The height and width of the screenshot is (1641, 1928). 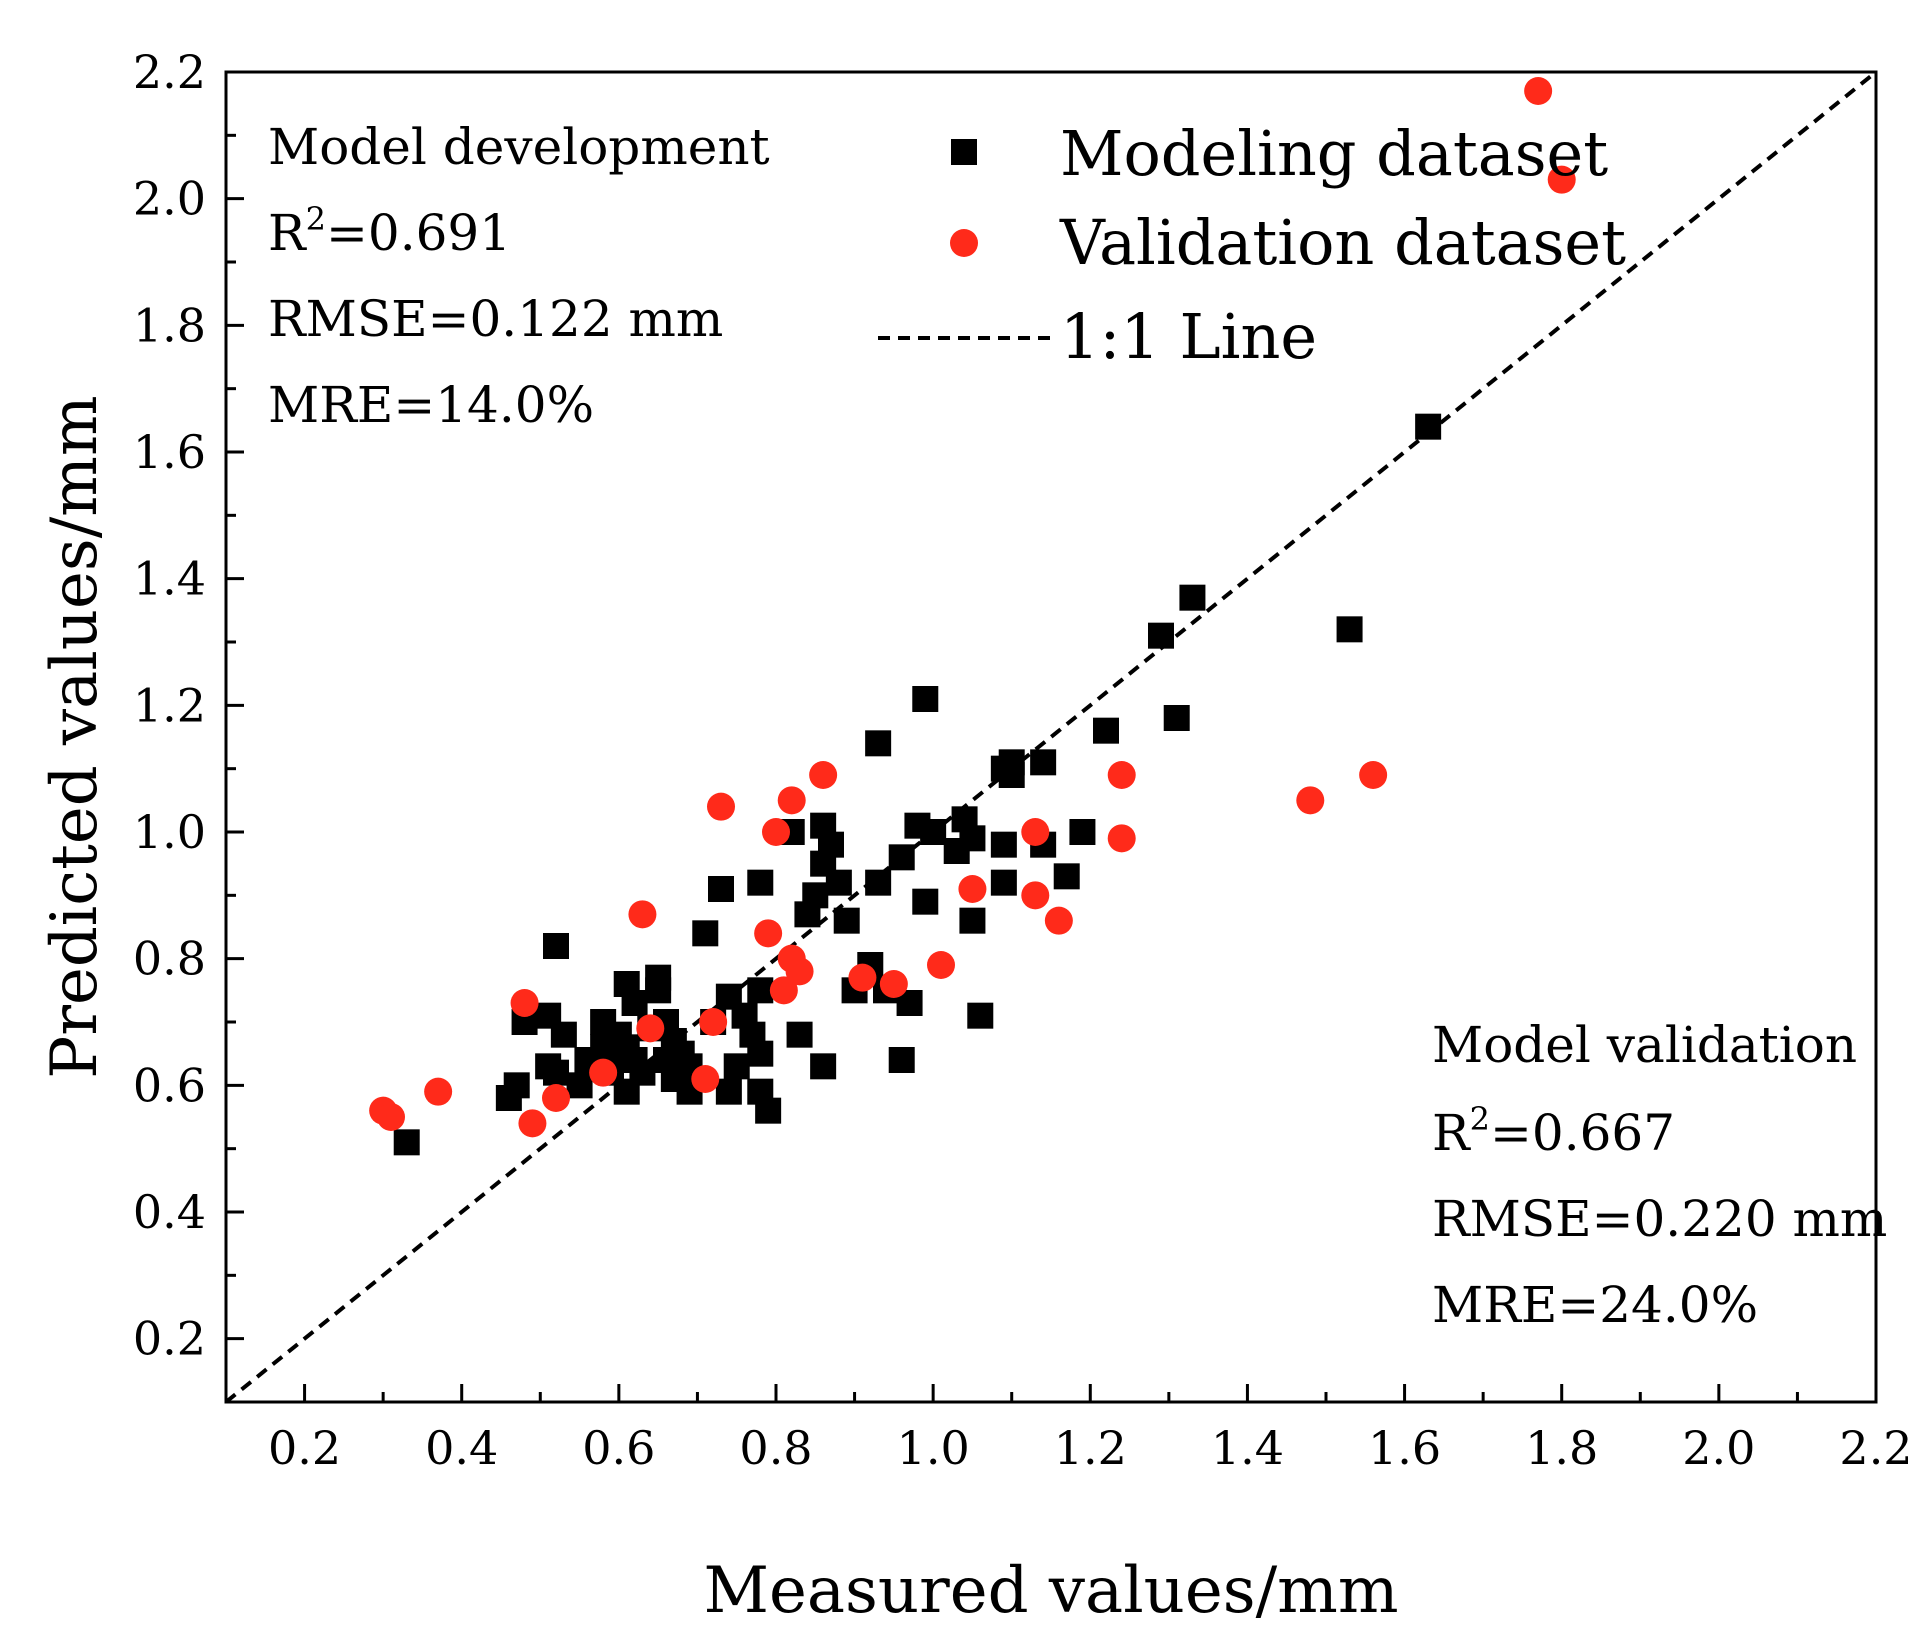 What do you see at coordinates (316, 219) in the screenshot?
I see `development-r2-sup: 2` at bounding box center [316, 219].